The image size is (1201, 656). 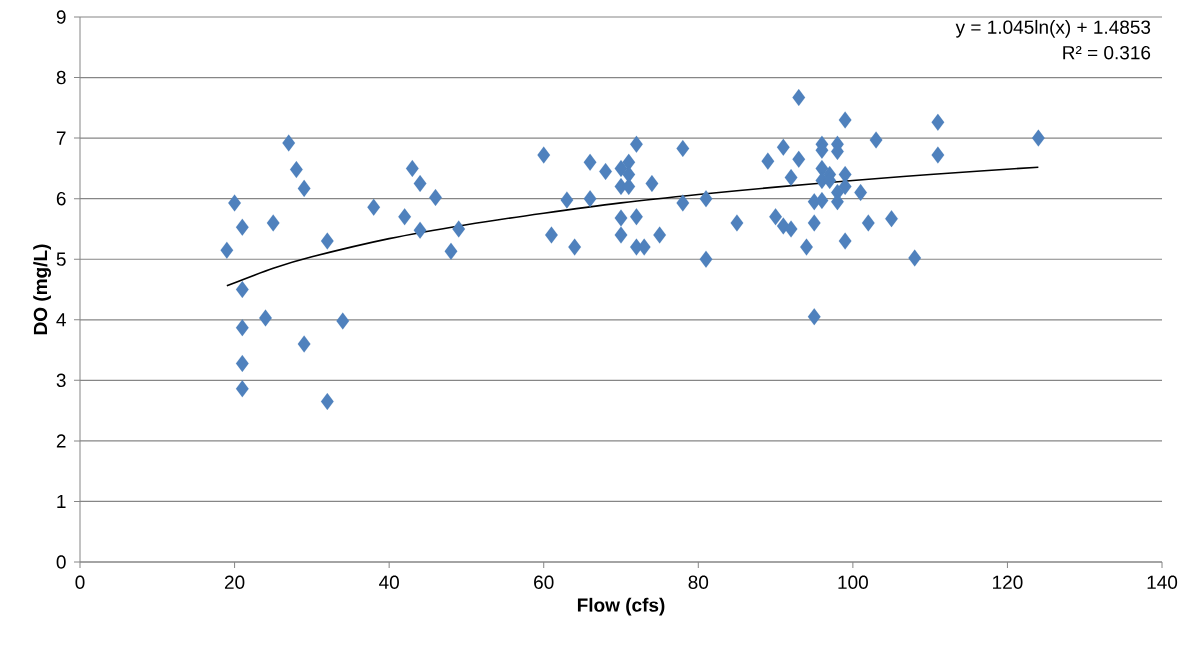 What do you see at coordinates (61, 501) in the screenshot?
I see `y-tick-label: 1` at bounding box center [61, 501].